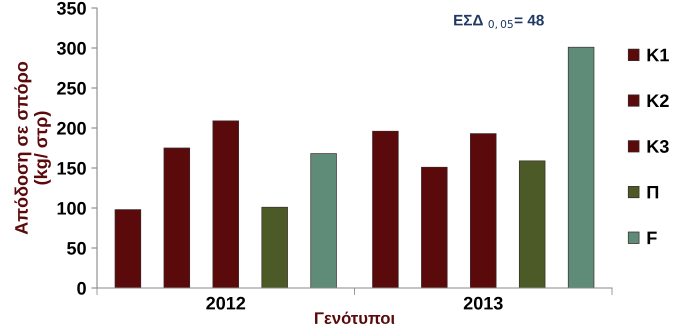 Image resolution: width=695 pixels, height=330 pixels. Describe the element at coordinates (653, 192) in the screenshot. I see `legend-label: Π` at that location.